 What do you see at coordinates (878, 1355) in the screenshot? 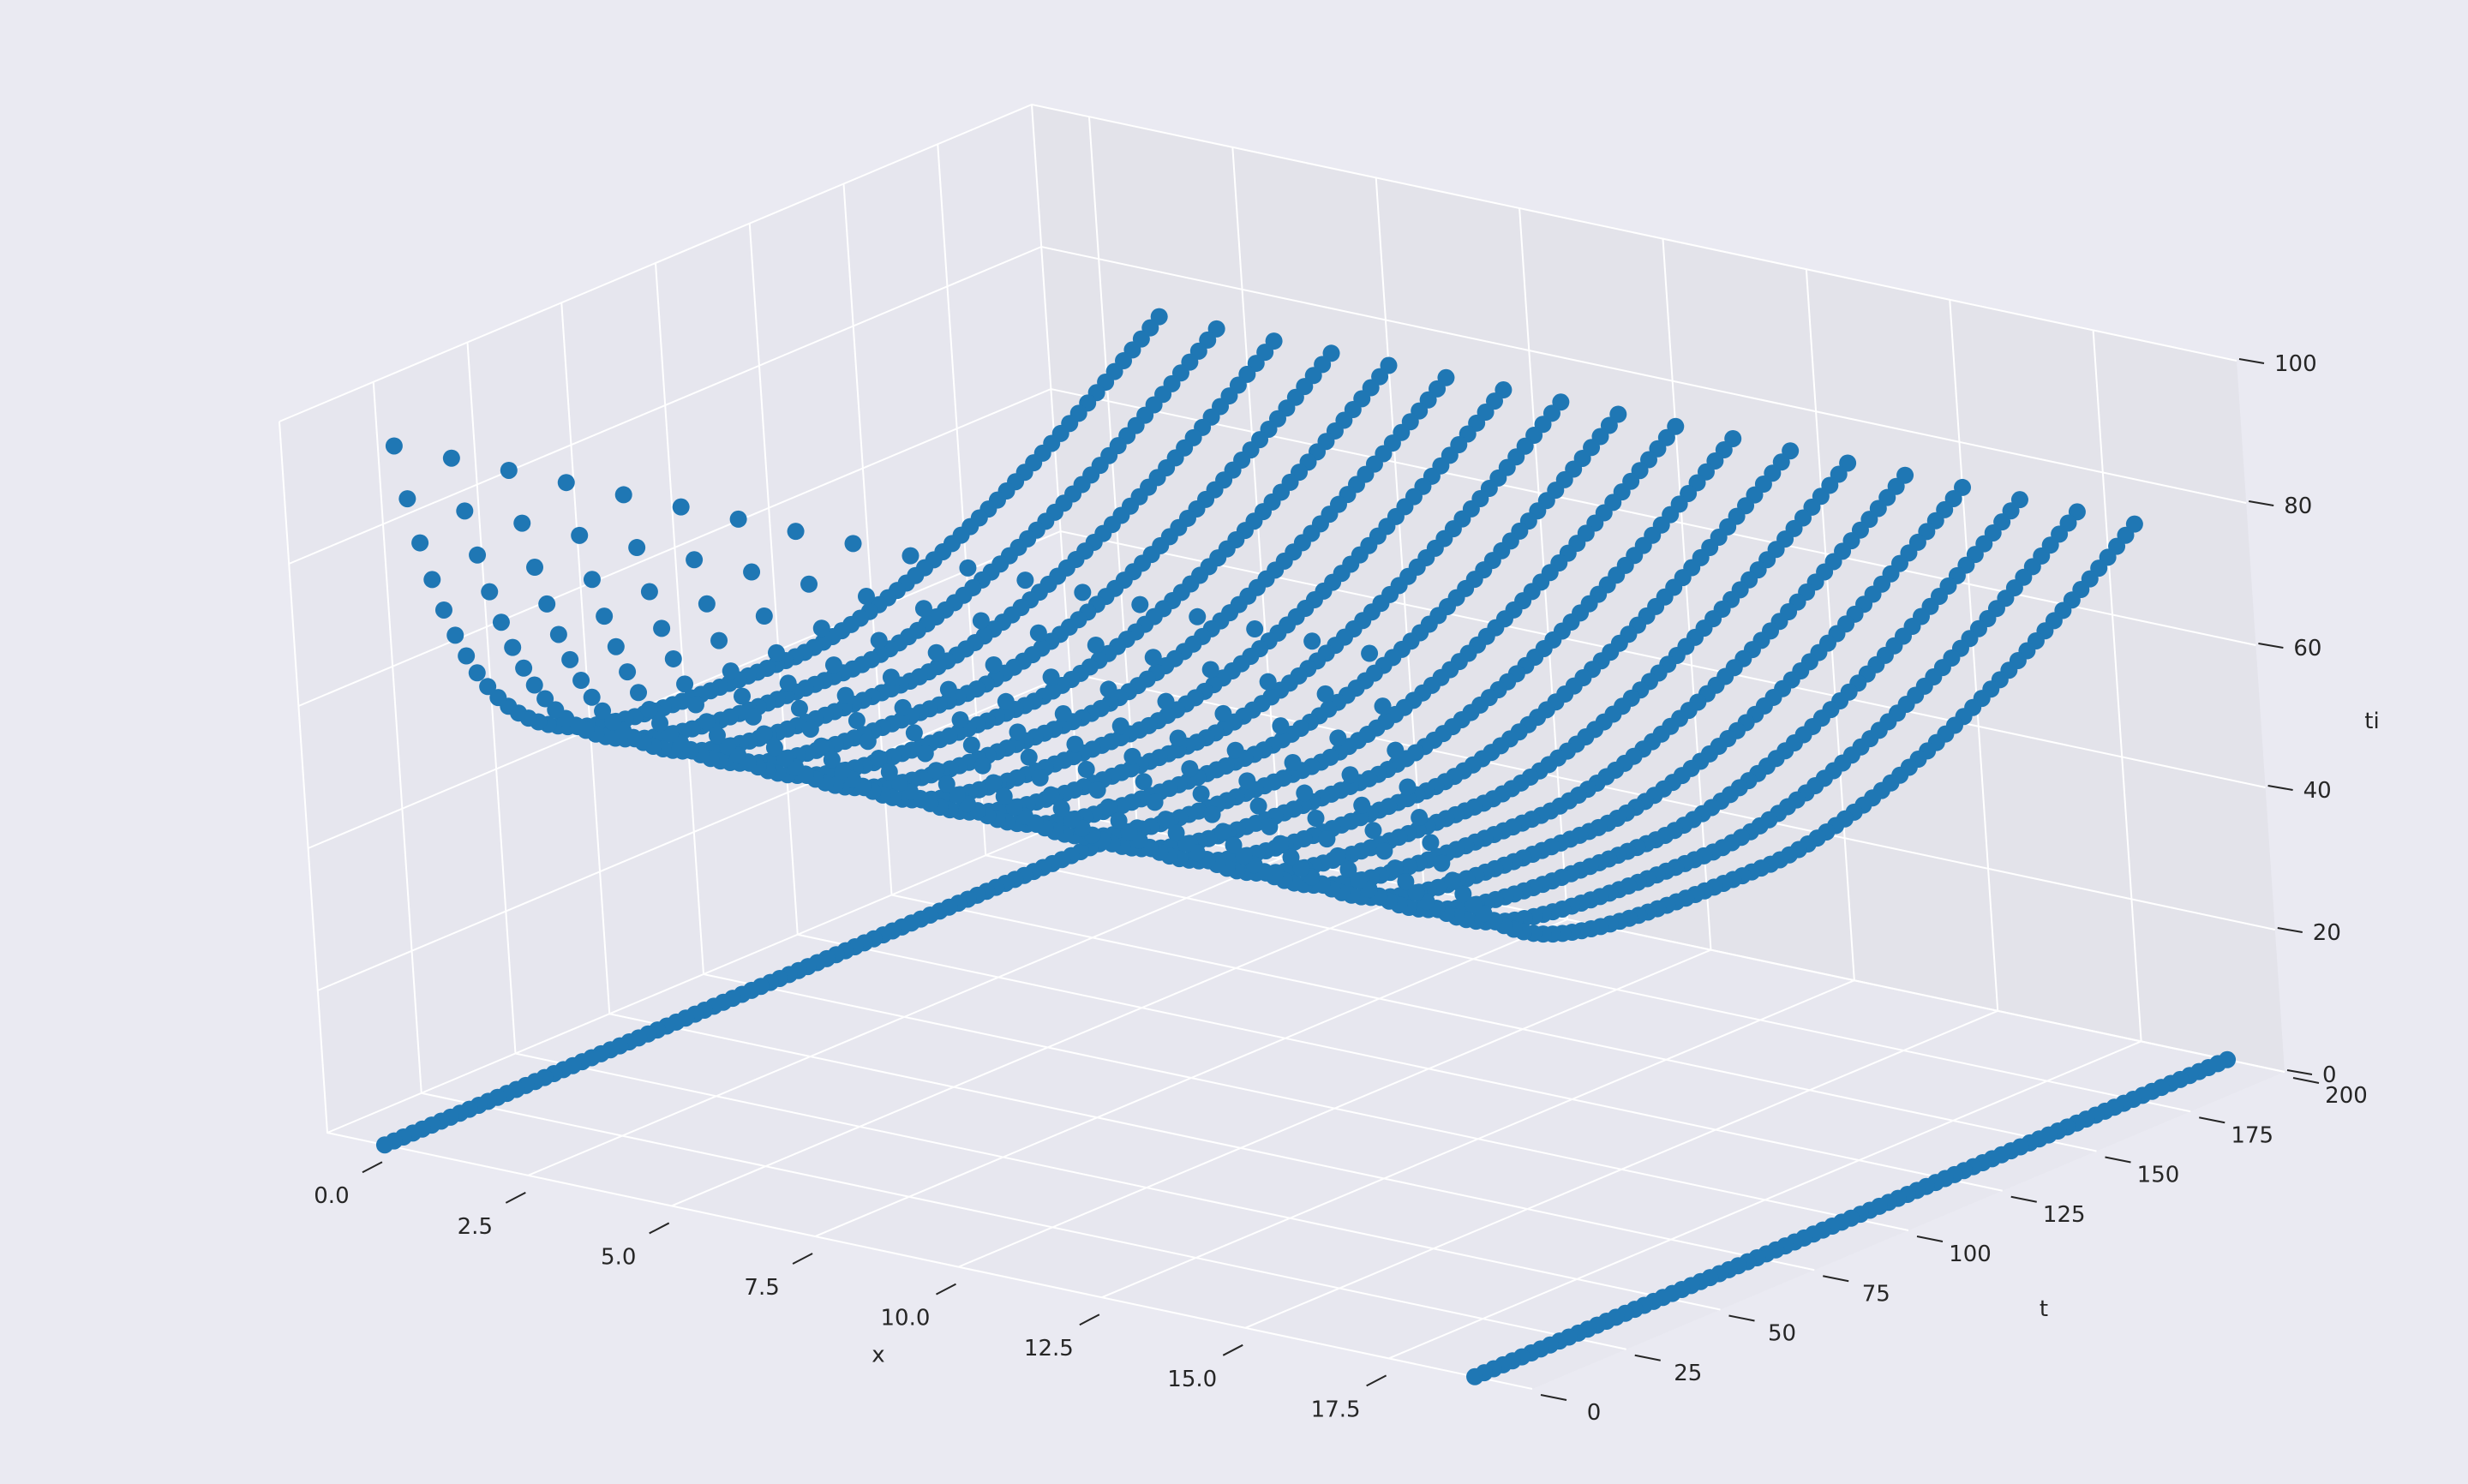
I see `x-axis-label: x` at bounding box center [878, 1355].